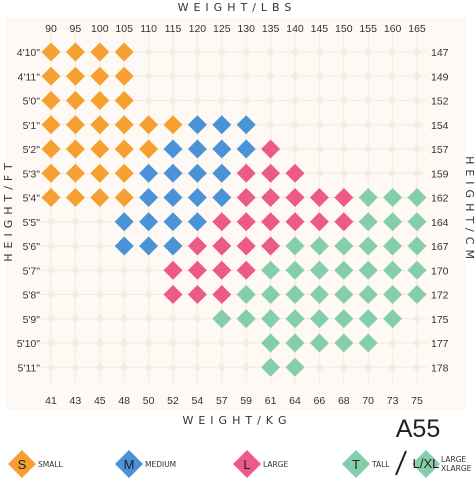  I want to click on tick-kg: 48, so click(124, 401).